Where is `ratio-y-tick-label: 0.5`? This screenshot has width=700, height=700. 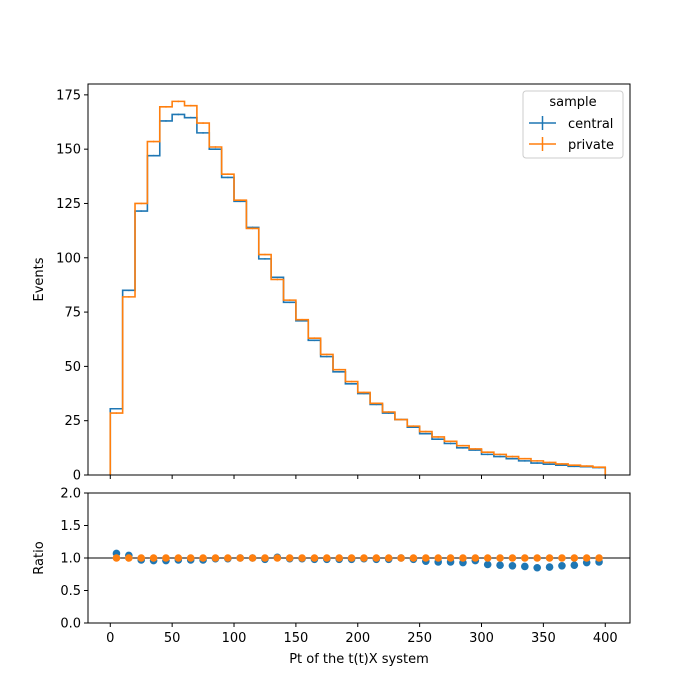 ratio-y-tick-label: 0.5 is located at coordinates (70, 591).